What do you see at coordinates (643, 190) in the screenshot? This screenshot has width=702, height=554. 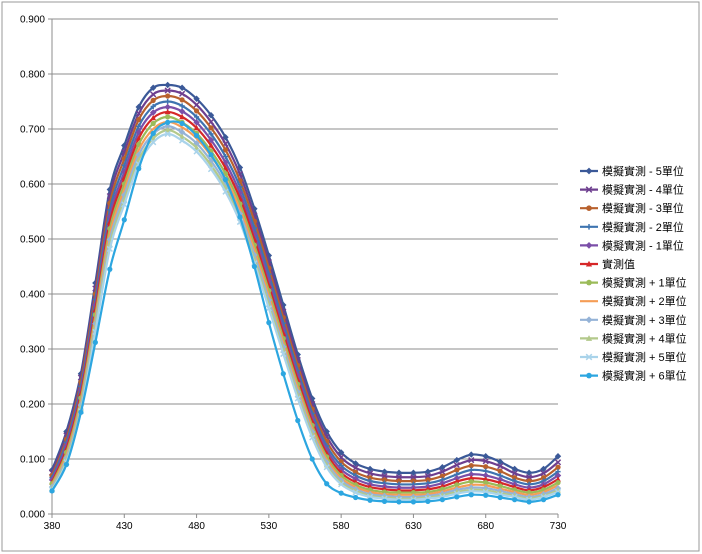 I see `legend-label: 模擬實測 - 4單位` at bounding box center [643, 190].